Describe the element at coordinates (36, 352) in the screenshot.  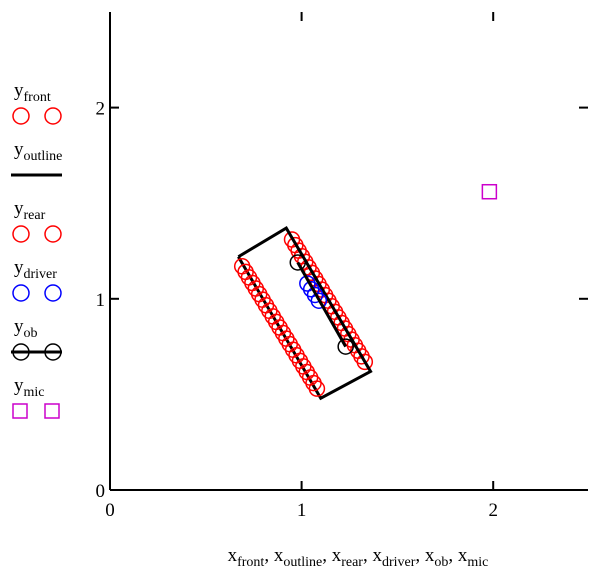
I see `legend-symbol-ob` at that location.